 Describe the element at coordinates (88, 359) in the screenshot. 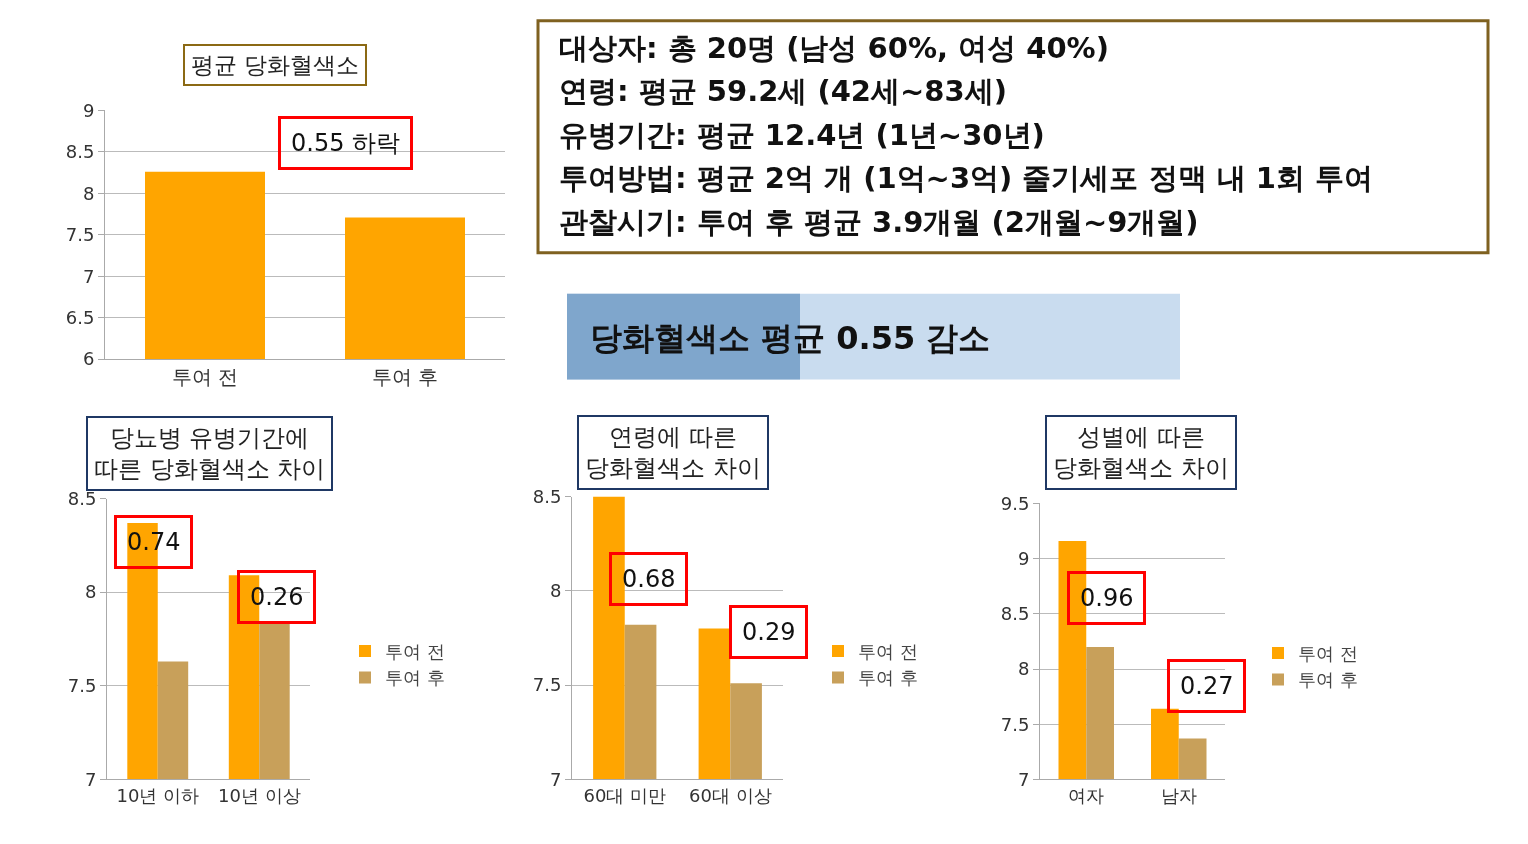

I see `y-tick-label: 6` at that location.